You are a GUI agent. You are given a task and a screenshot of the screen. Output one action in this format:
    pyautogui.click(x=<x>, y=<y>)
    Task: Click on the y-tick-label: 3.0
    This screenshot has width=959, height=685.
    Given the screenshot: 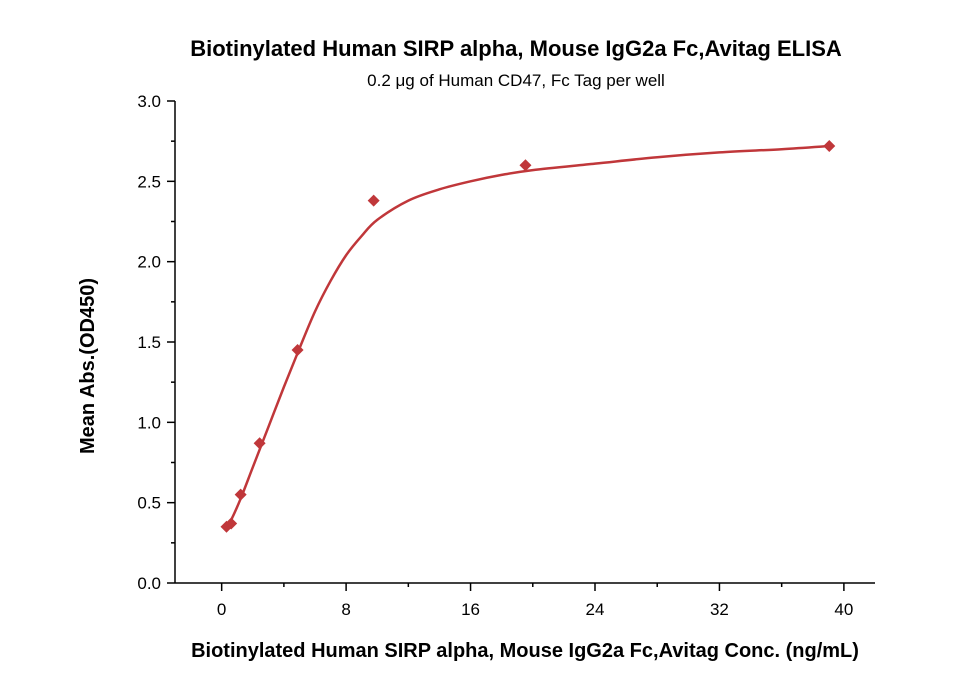 What is the action you would take?
    pyautogui.click(x=149, y=101)
    